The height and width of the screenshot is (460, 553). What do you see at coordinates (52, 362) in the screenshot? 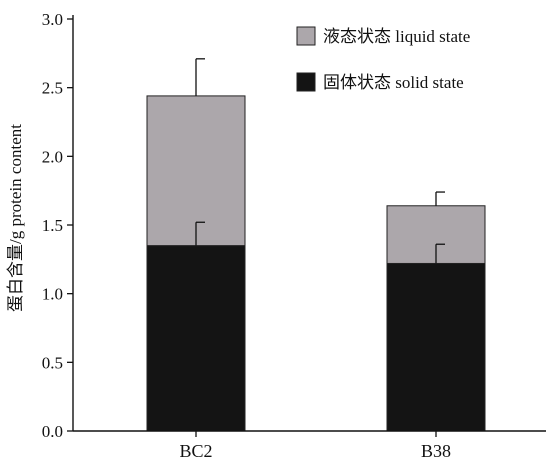
I see `y-tick-label-1: 0.5` at bounding box center [52, 362].